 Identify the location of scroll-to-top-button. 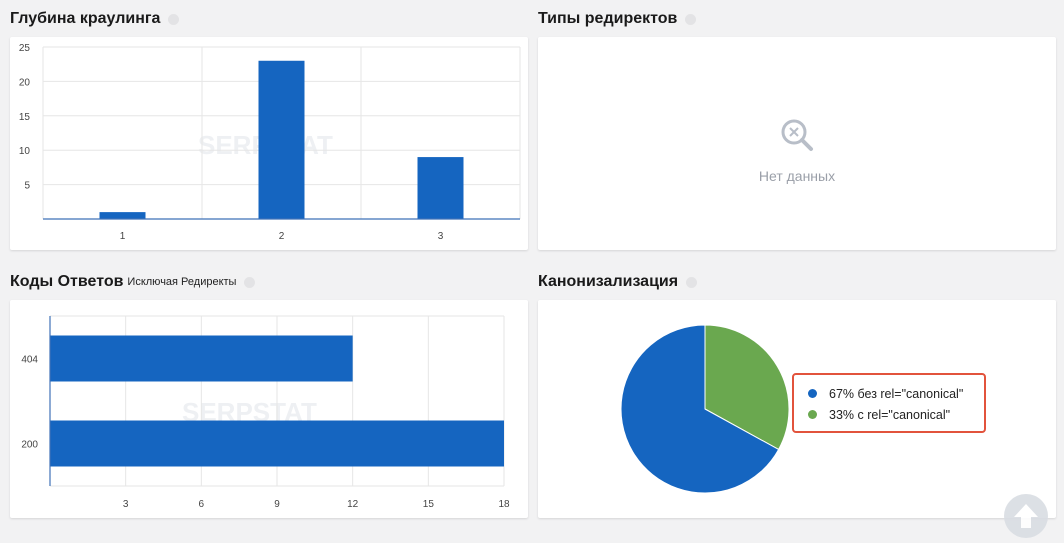
(1026, 516).